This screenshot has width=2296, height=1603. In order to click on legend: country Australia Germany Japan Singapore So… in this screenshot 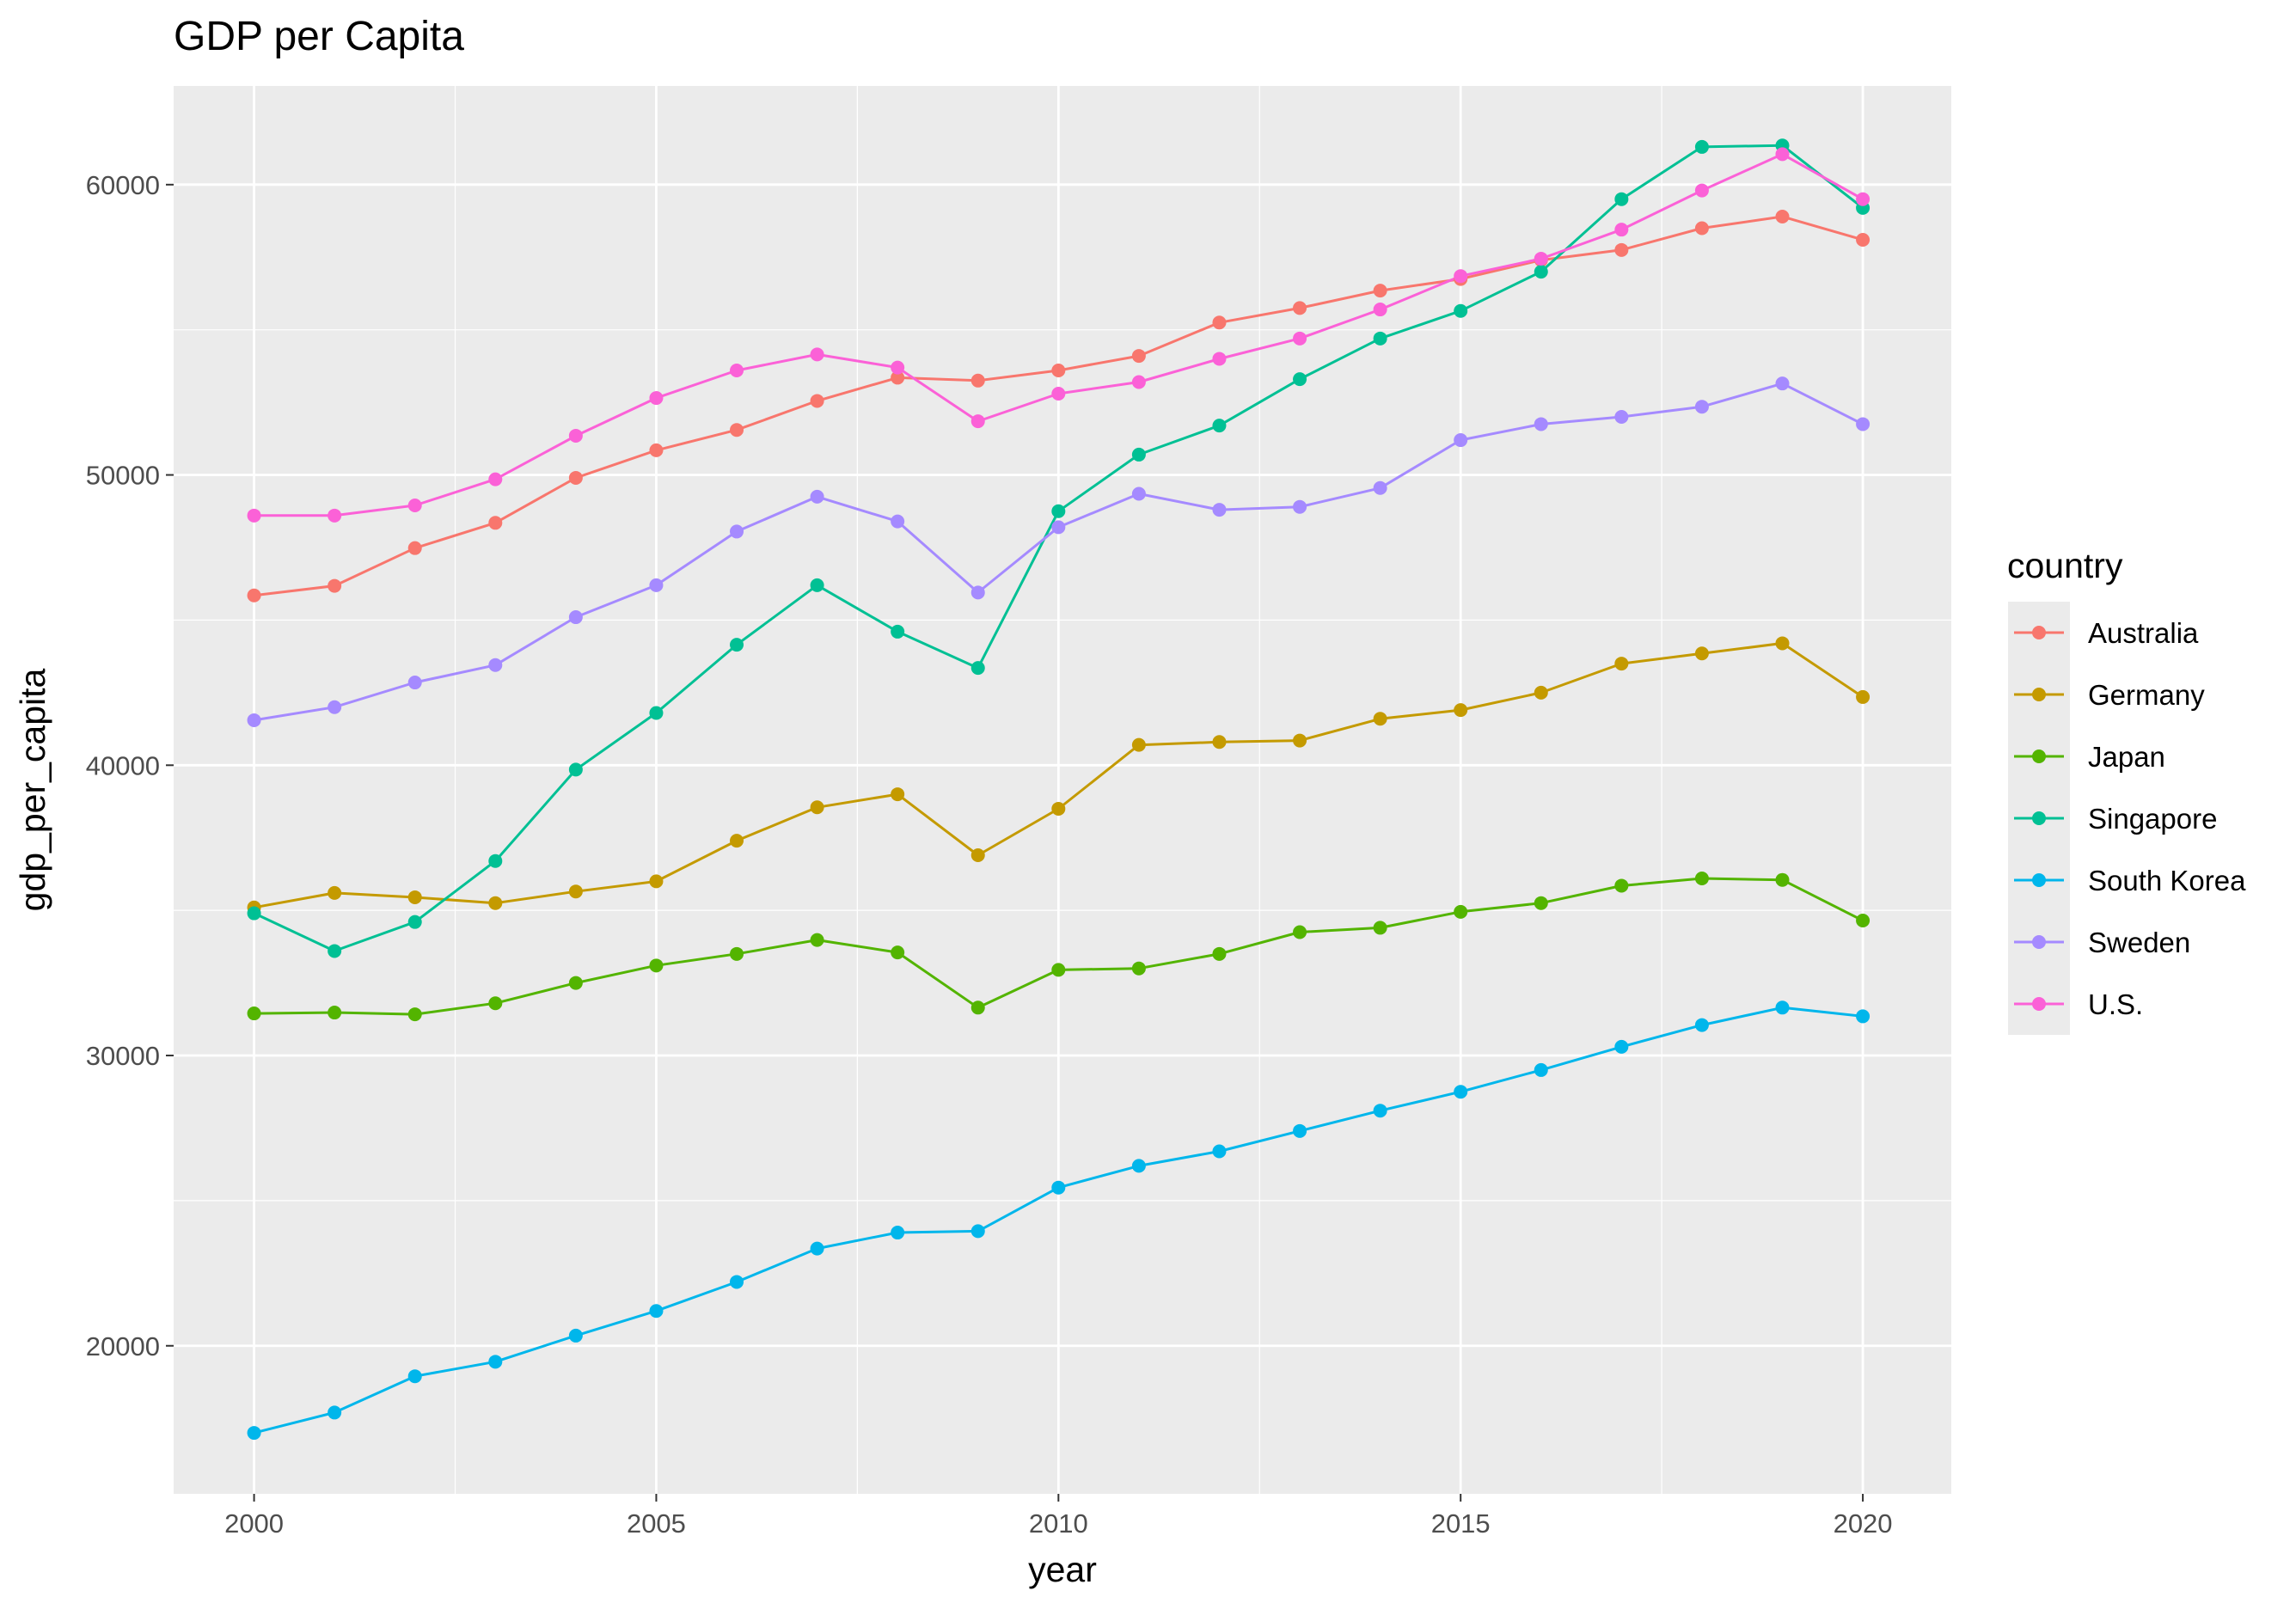, I will do `click(2126, 790)`.